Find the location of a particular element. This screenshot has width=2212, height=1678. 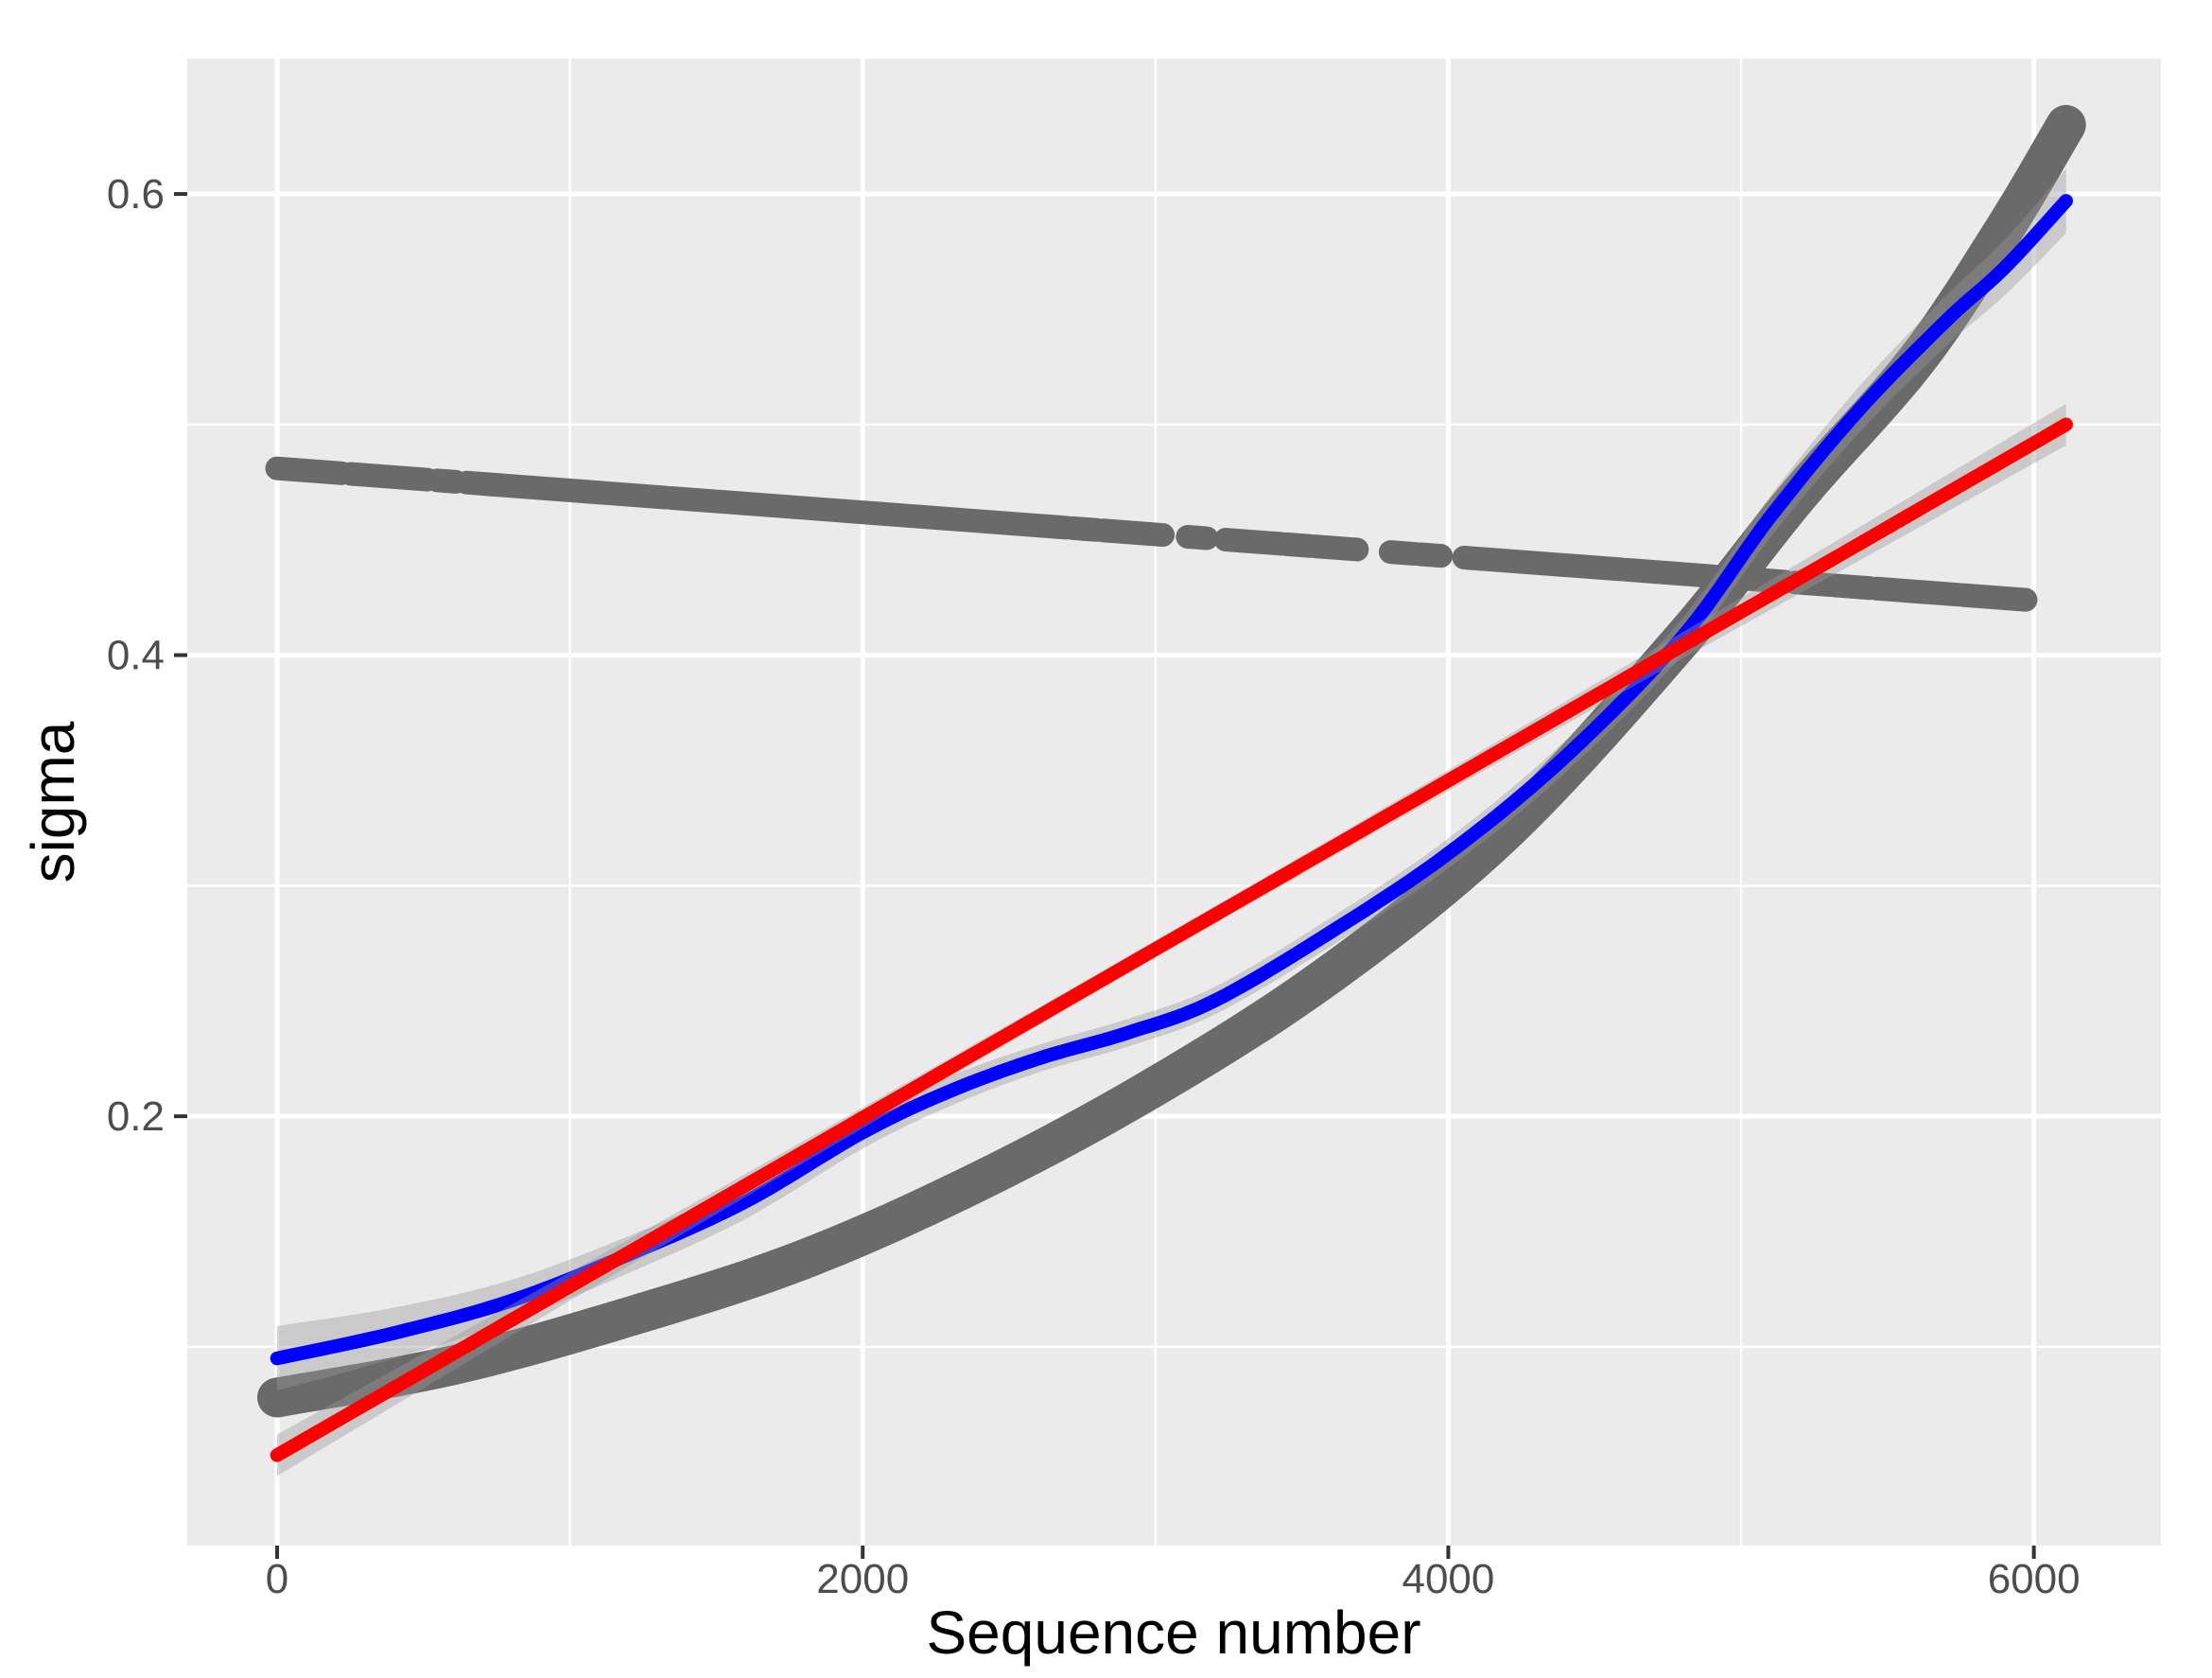

x-axis-title: Sequence number is located at coordinates (1173, 1633).